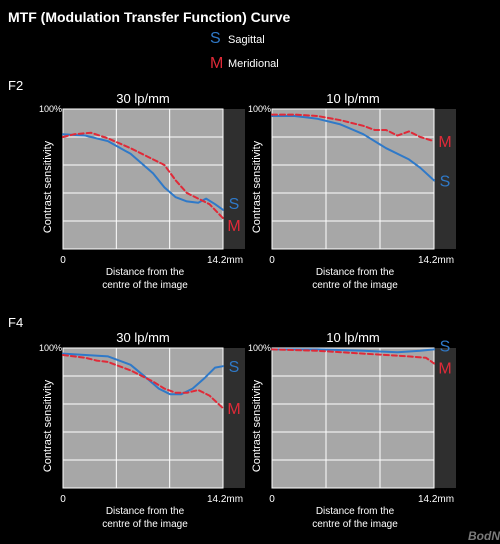  What do you see at coordinates (149, 17) in the screenshot?
I see `figure-title: MTF (Modulation Transfer Function) Curve` at bounding box center [149, 17].